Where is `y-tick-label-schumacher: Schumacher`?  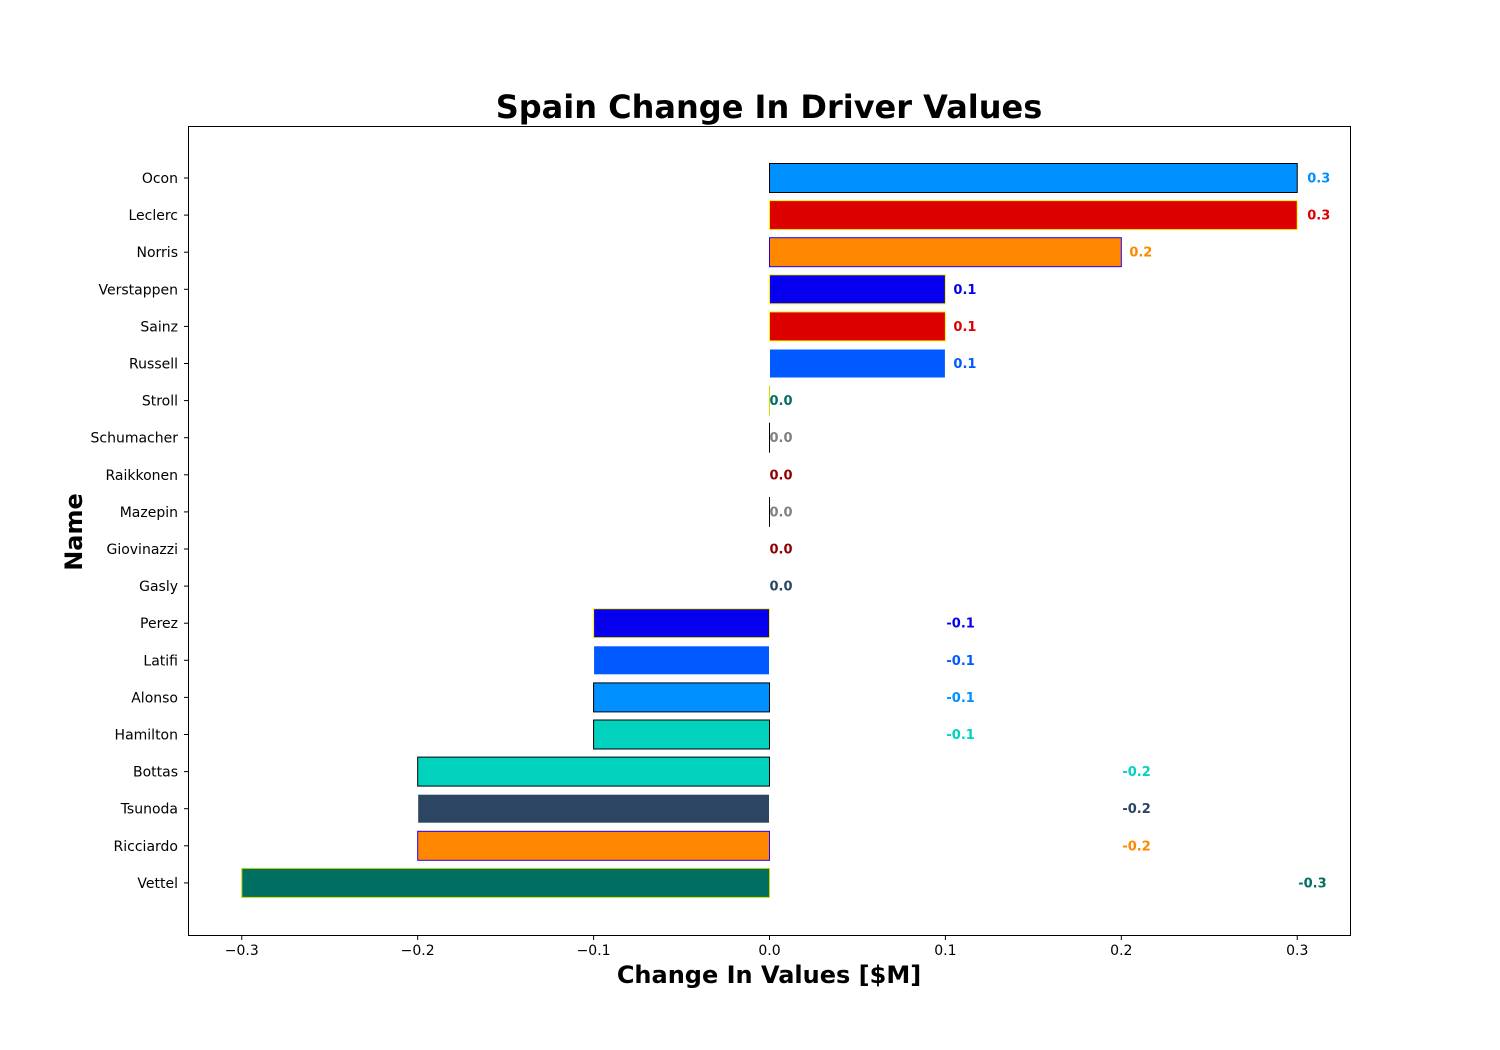
y-tick-label-schumacher: Schumacher is located at coordinates (135, 439).